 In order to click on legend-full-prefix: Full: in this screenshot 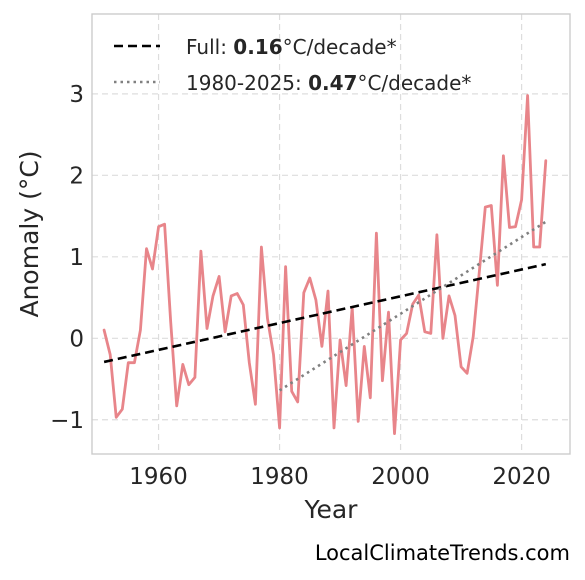, I will do `click(209, 47)`.